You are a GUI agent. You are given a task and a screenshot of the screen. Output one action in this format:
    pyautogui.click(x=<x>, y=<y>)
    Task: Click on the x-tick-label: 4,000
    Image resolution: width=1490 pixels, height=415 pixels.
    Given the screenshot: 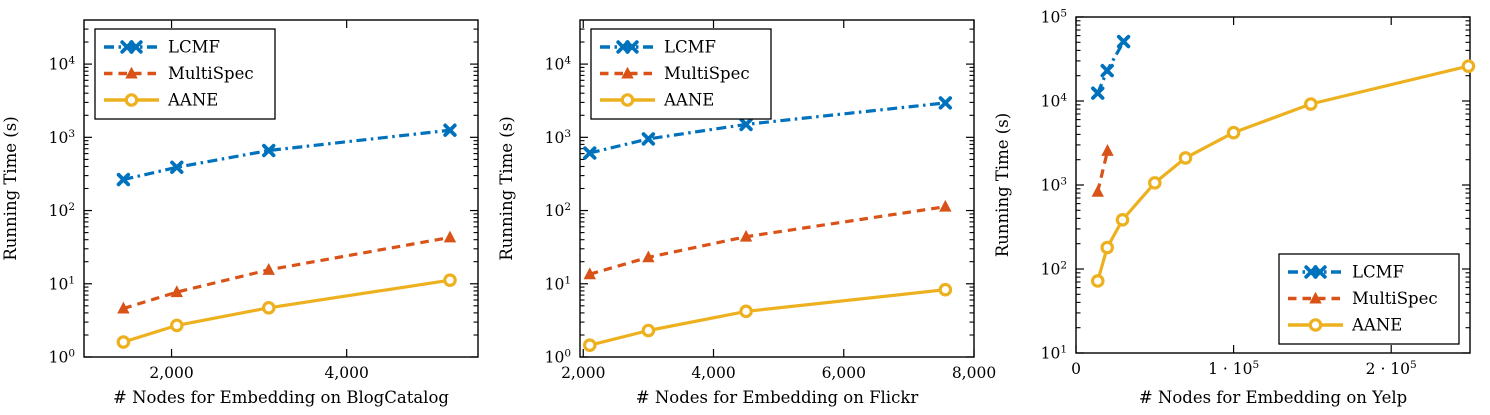 What is the action you would take?
    pyautogui.click(x=346, y=373)
    